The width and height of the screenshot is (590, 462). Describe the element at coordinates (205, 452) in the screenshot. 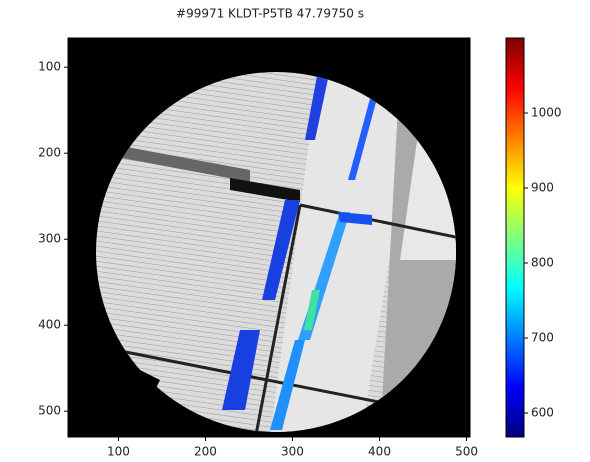

I see `x-tick-label: 200` at that location.